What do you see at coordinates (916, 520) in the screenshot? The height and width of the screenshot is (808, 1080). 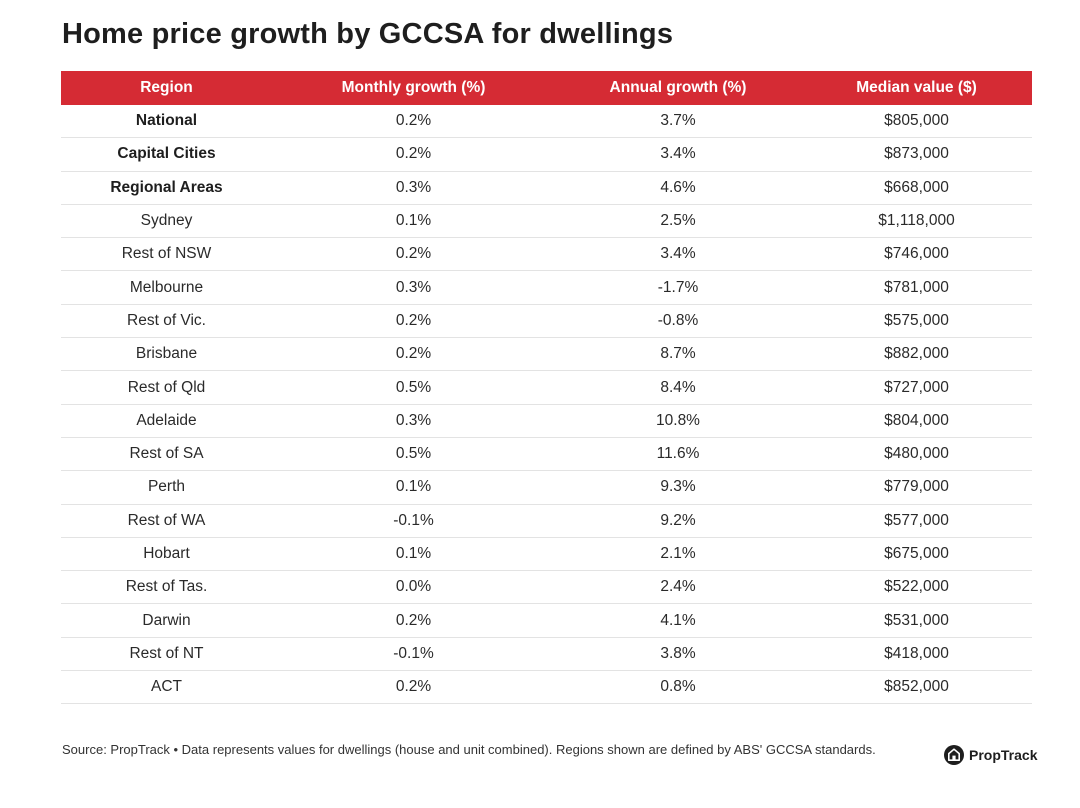 I see `cell-median-value: $577,000` at bounding box center [916, 520].